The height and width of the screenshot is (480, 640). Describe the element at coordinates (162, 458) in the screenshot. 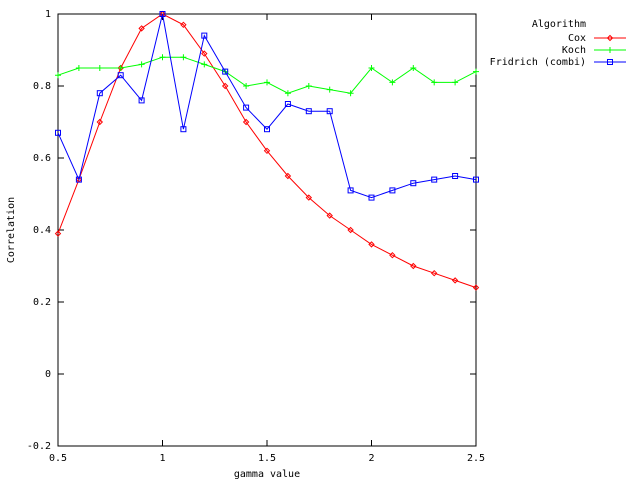

I see `x-tick-label: 1` at that location.